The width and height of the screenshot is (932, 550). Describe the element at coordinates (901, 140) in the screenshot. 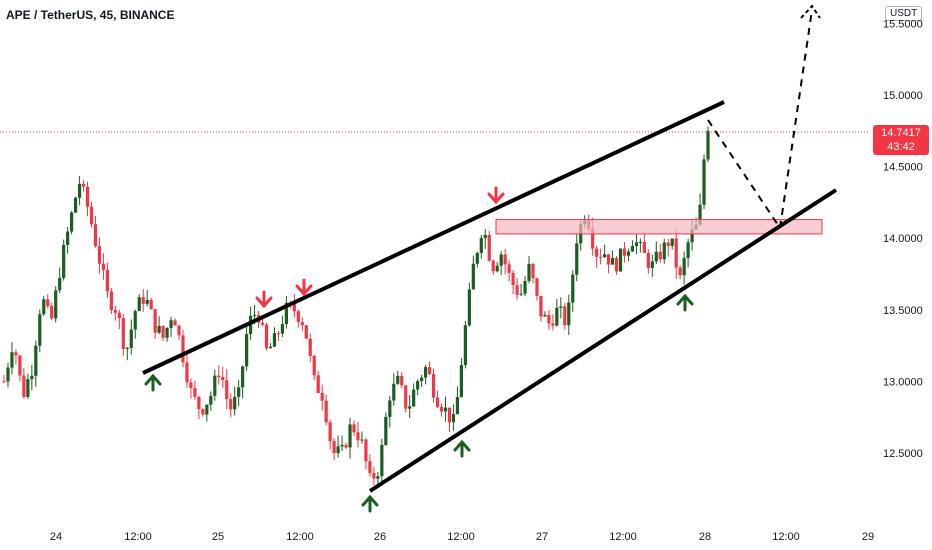

I see `current-price-tag: 14.7417 43:42` at that location.